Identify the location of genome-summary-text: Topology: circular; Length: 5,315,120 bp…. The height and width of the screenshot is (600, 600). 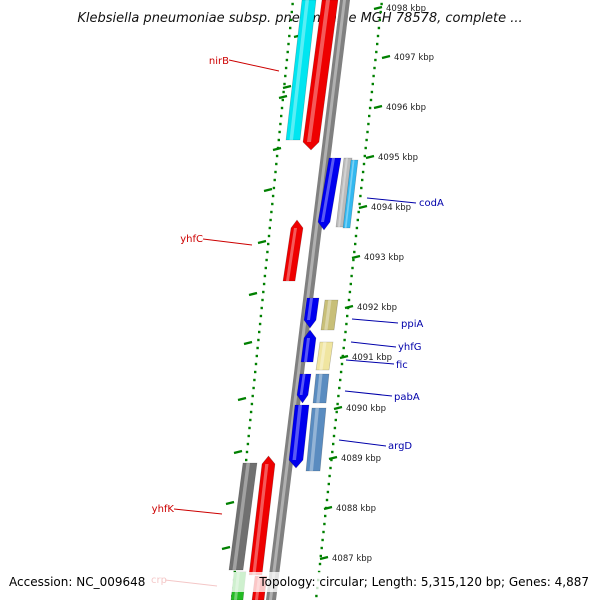
(424, 582).